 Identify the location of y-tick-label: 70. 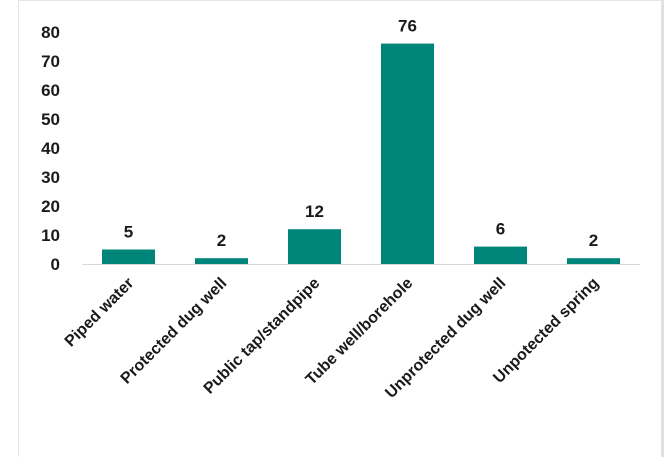
(50, 61).